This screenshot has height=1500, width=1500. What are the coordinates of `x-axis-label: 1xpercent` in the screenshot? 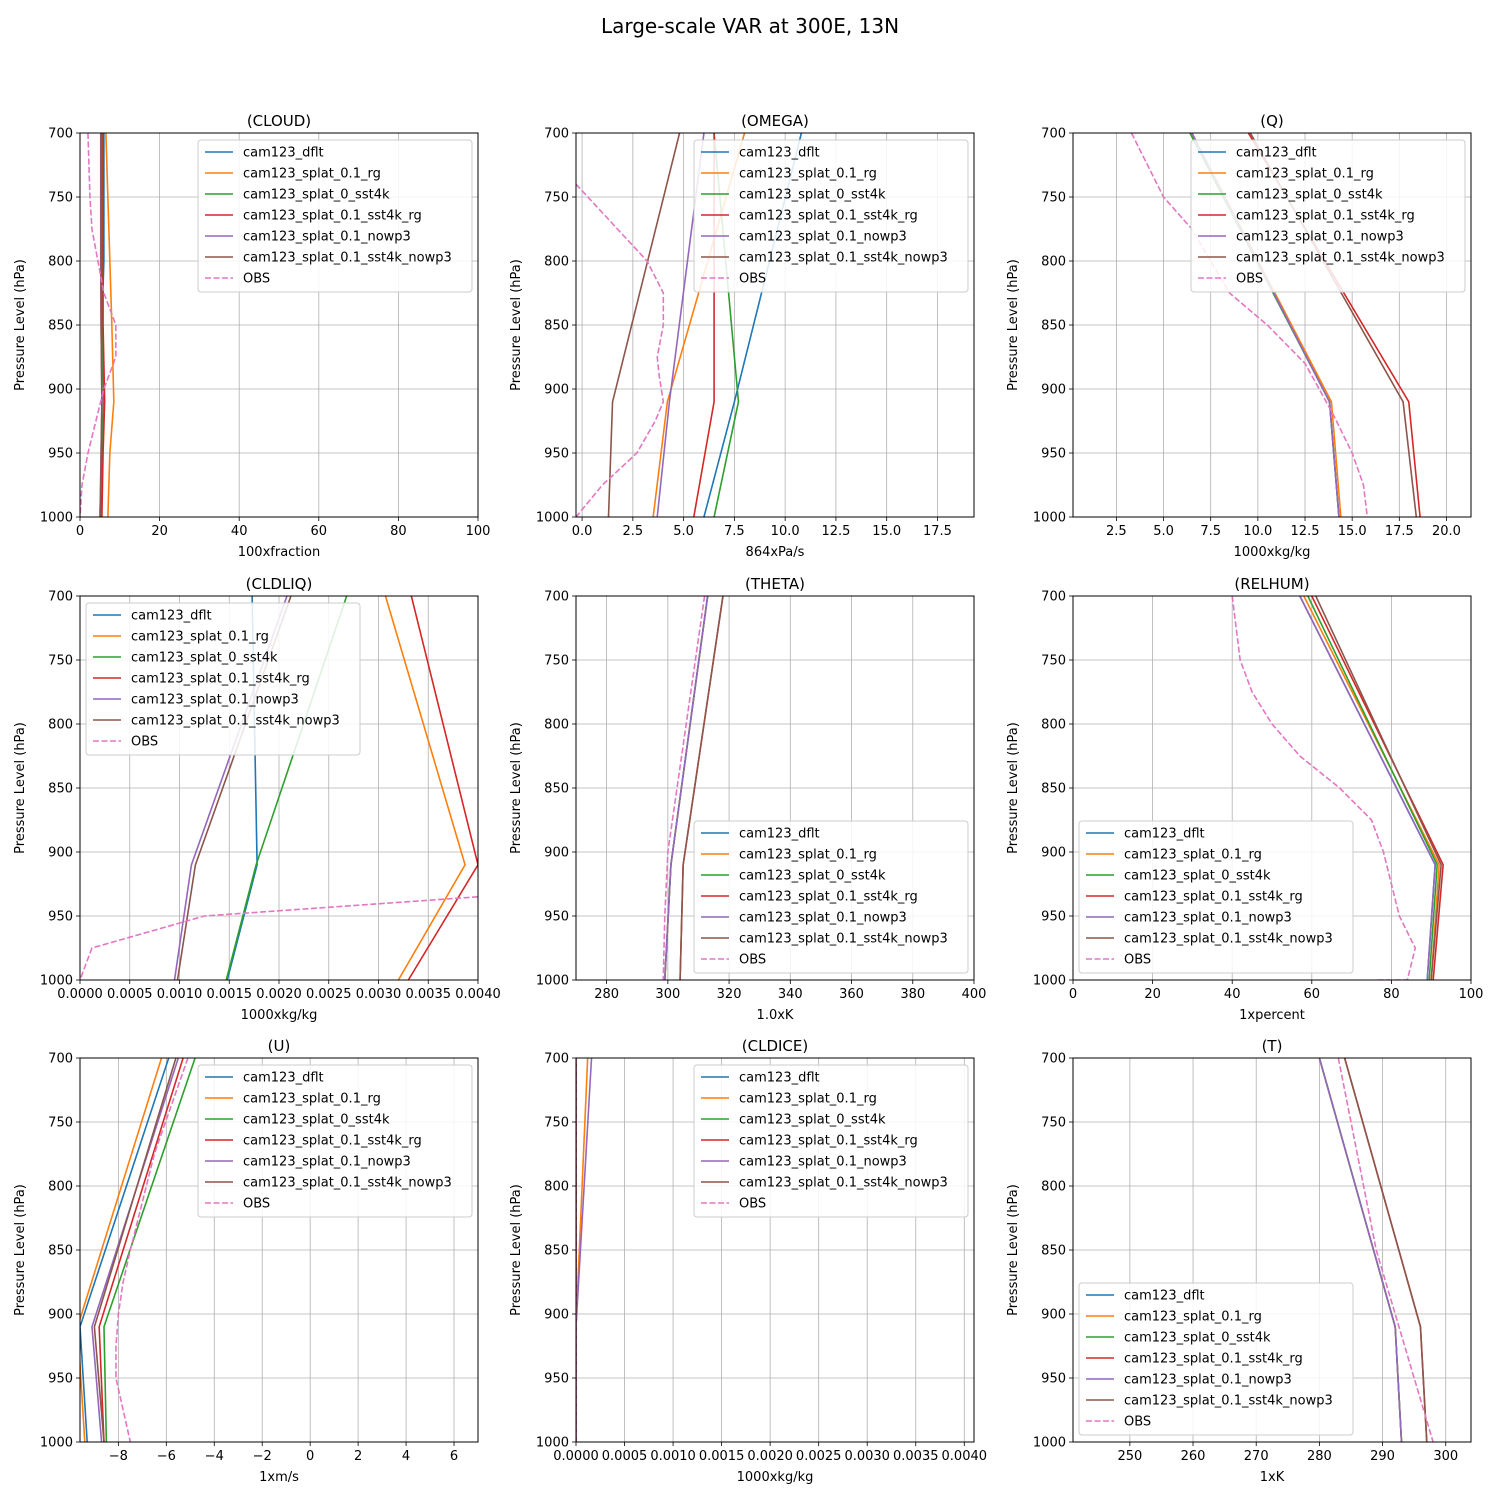 It's located at (1272, 1015).